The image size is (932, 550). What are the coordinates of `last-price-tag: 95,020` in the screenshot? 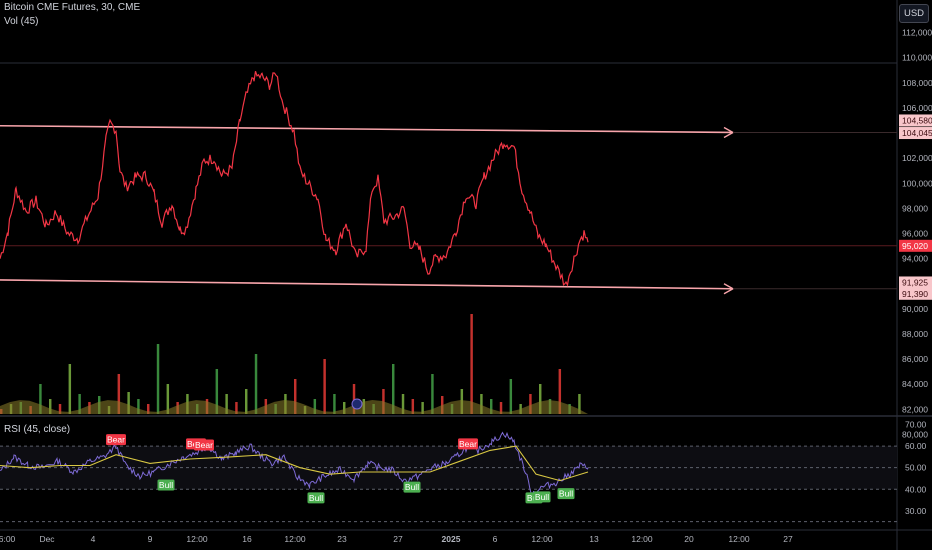 It's located at (915, 246).